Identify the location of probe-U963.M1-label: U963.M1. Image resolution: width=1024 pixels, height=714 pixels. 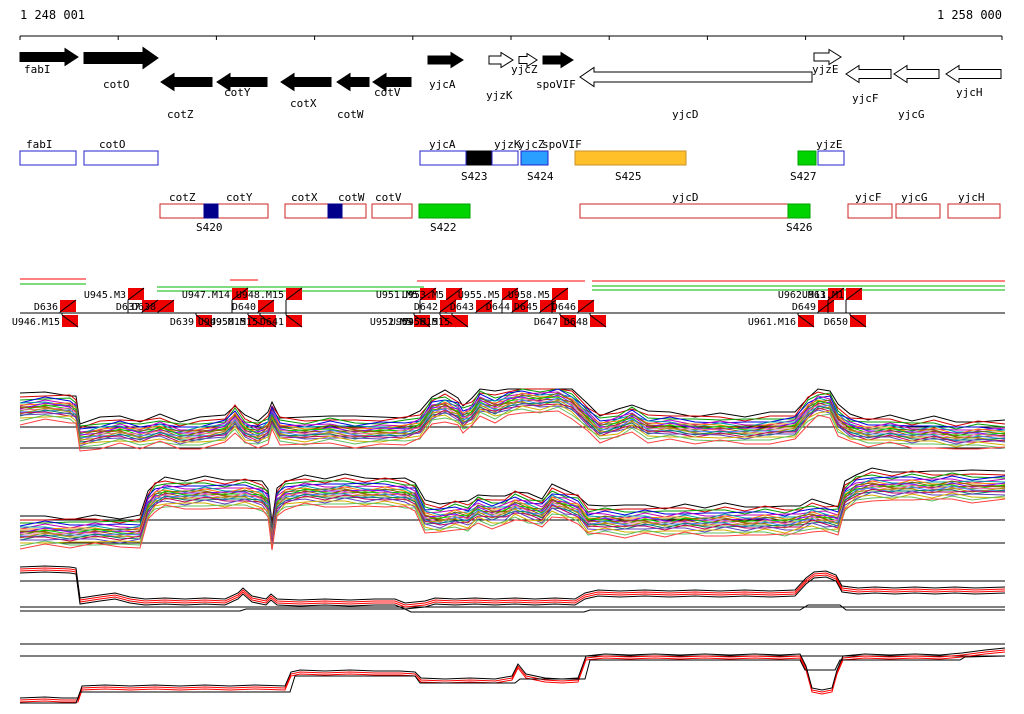
(823, 295).